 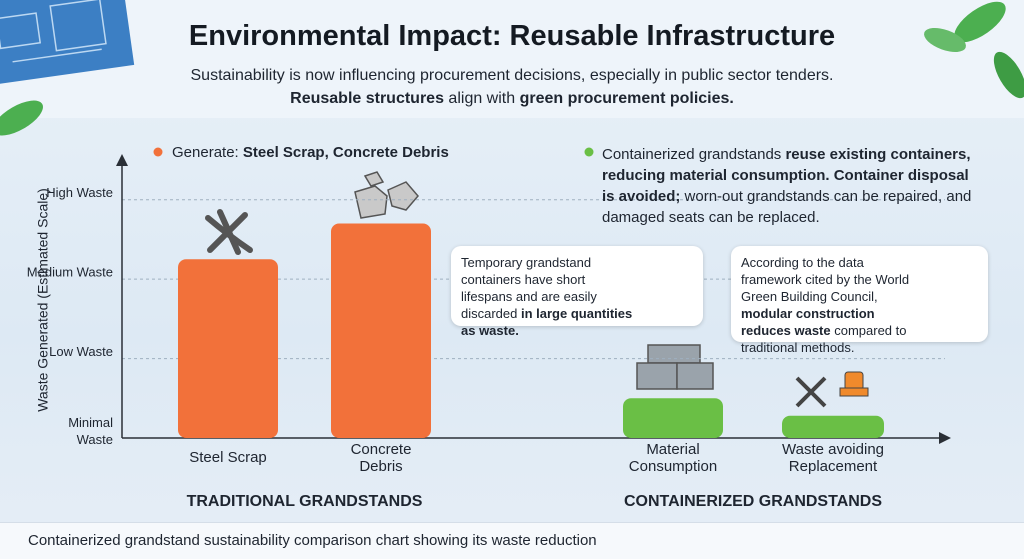 What do you see at coordinates (824, 339) in the screenshot?
I see `text-segment: compared to traditional methods.` at bounding box center [824, 339].